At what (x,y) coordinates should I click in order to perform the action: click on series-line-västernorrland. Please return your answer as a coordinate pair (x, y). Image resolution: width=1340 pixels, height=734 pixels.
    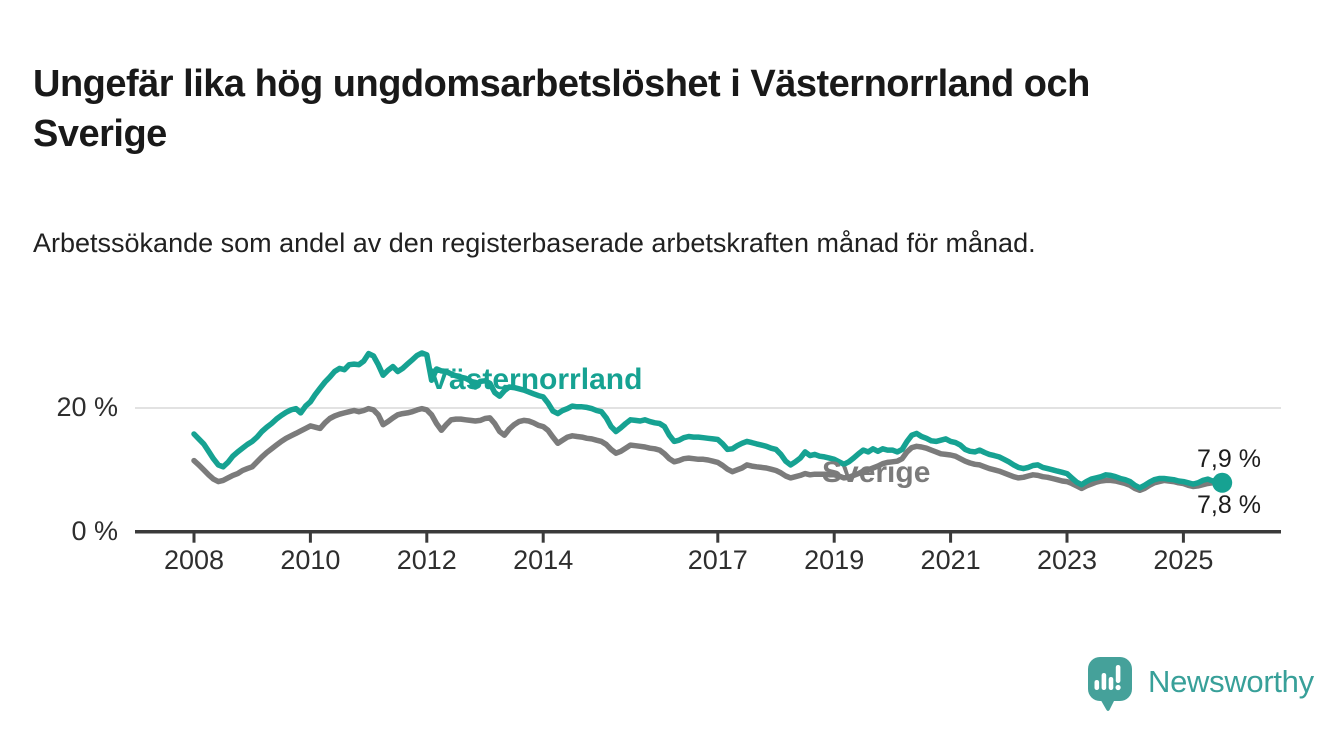
    Looking at the image, I should click on (708, 420).